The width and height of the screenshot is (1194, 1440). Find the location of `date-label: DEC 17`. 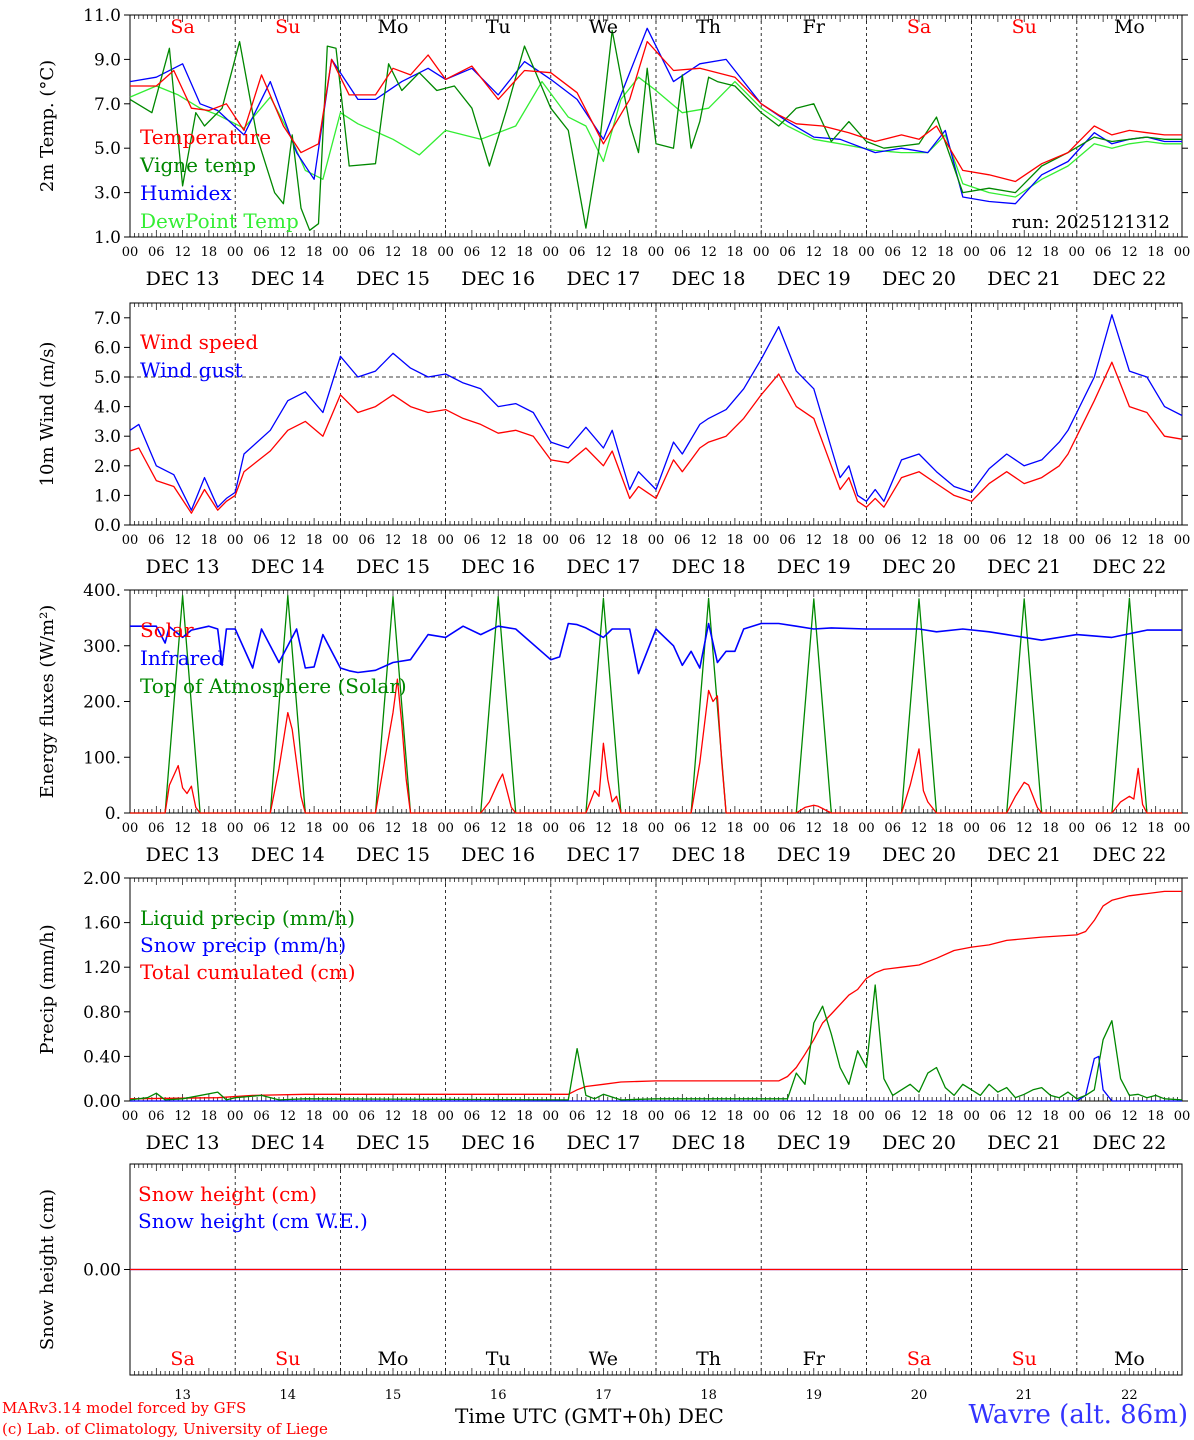

date-label: DEC 17 is located at coordinates (603, 855).